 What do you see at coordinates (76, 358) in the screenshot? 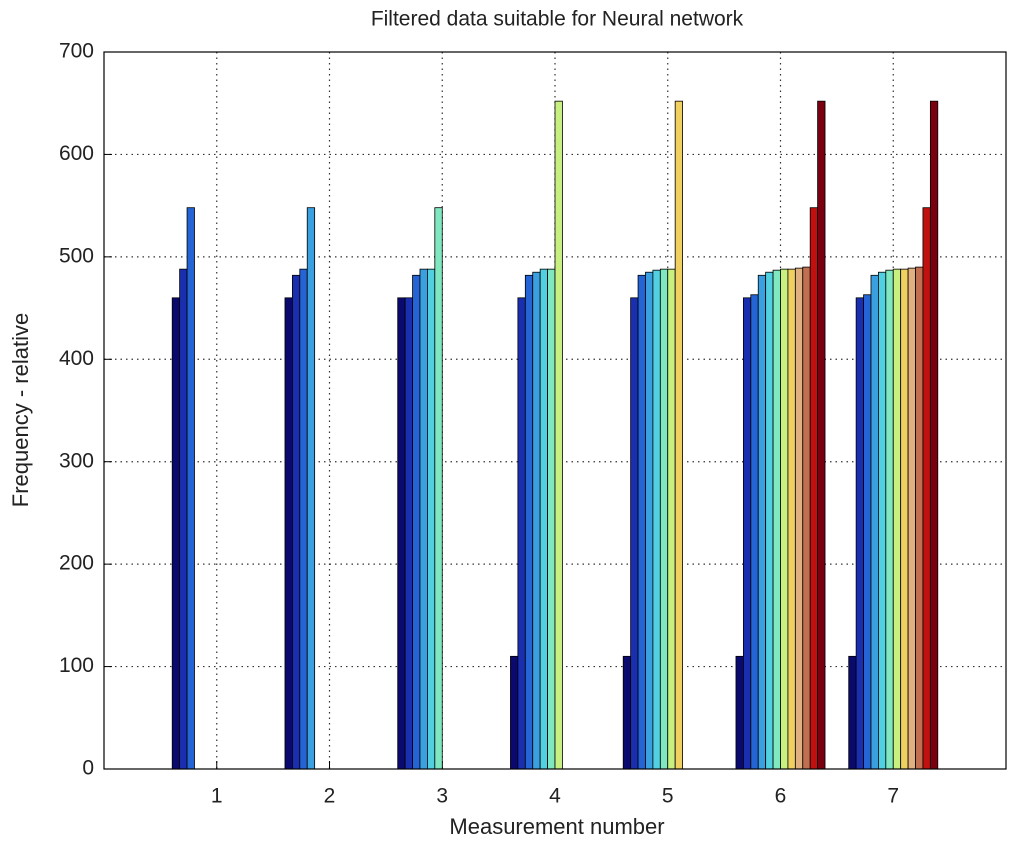
I see `y-tick-label: 400` at bounding box center [76, 358].